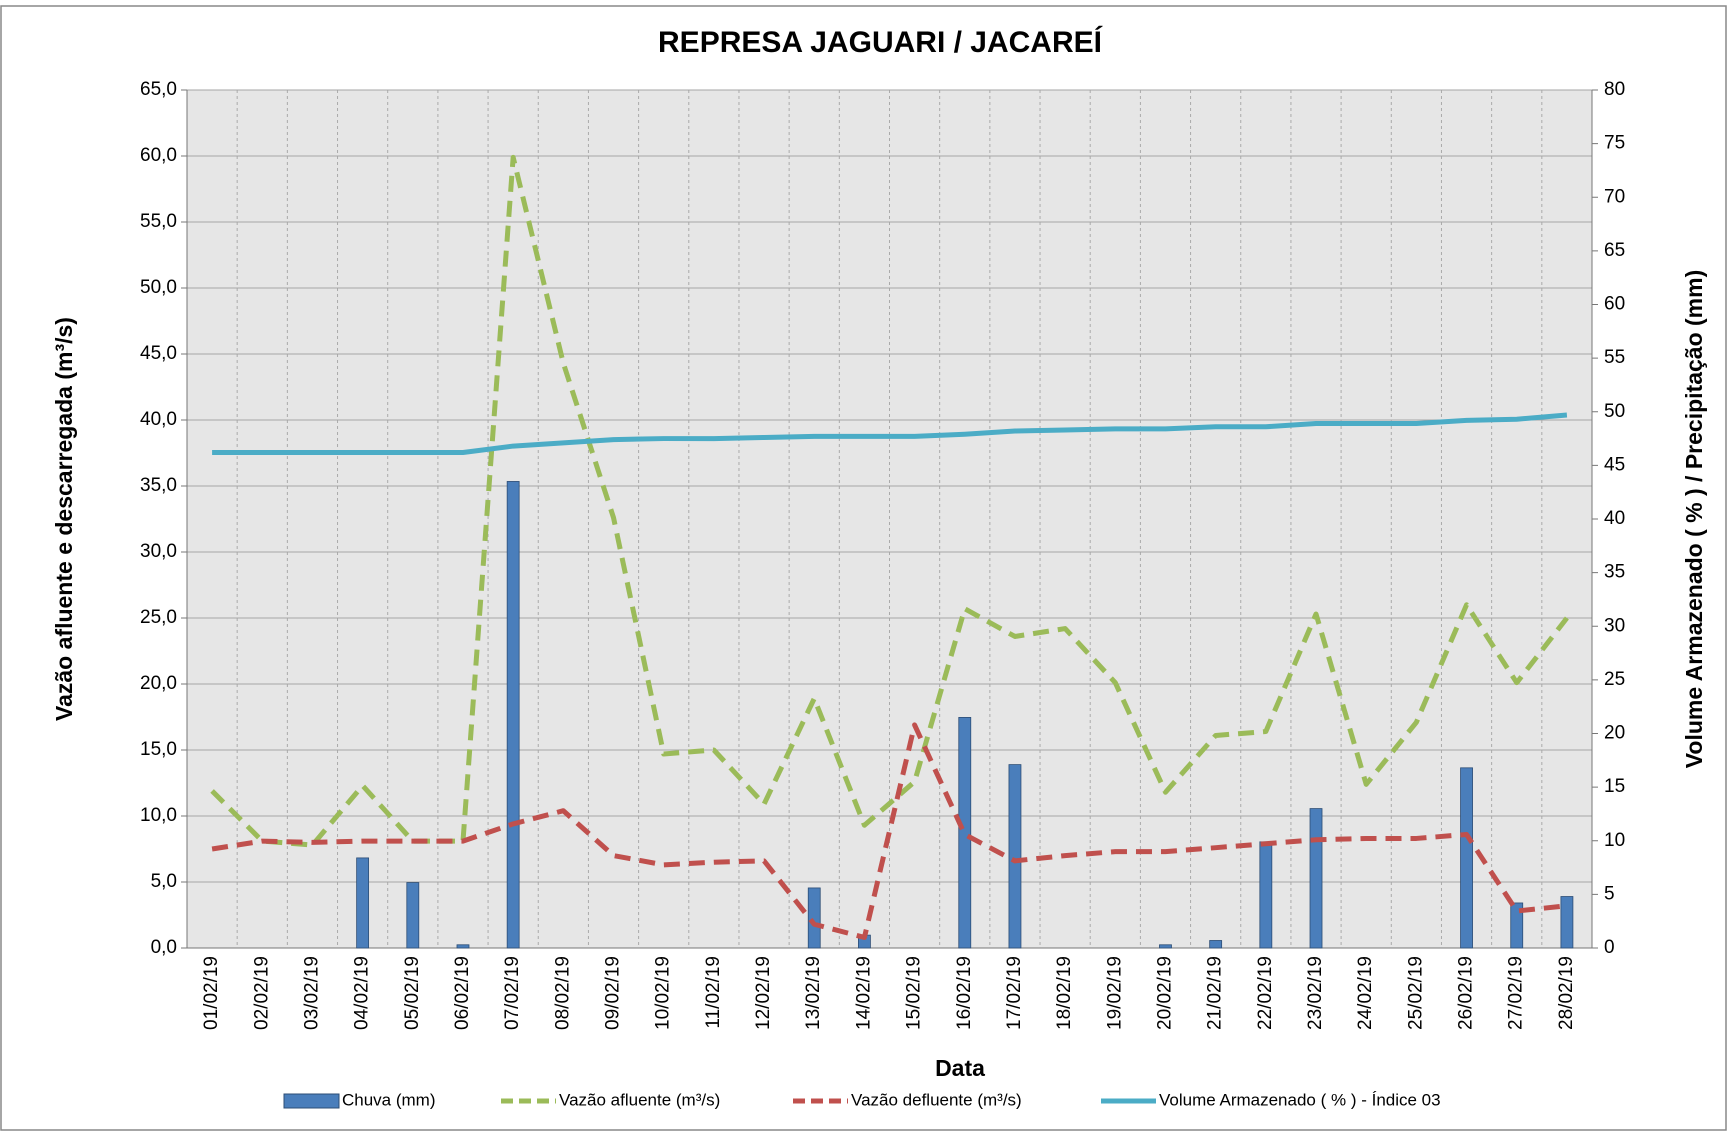  Describe the element at coordinates (158, 221) in the screenshot. I see `y-tick-label: 55,0` at that location.